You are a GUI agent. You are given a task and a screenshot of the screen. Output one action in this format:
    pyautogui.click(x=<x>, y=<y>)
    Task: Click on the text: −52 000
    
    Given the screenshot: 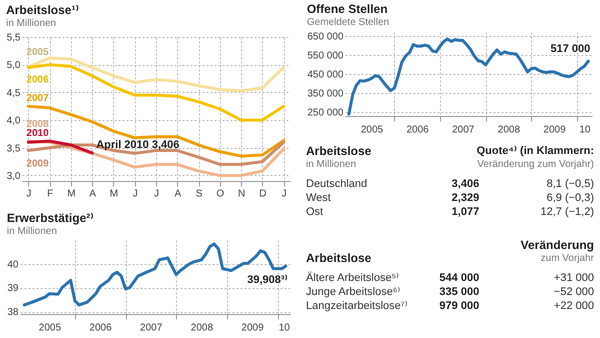 What is the action you would take?
    pyautogui.click(x=574, y=292)
    